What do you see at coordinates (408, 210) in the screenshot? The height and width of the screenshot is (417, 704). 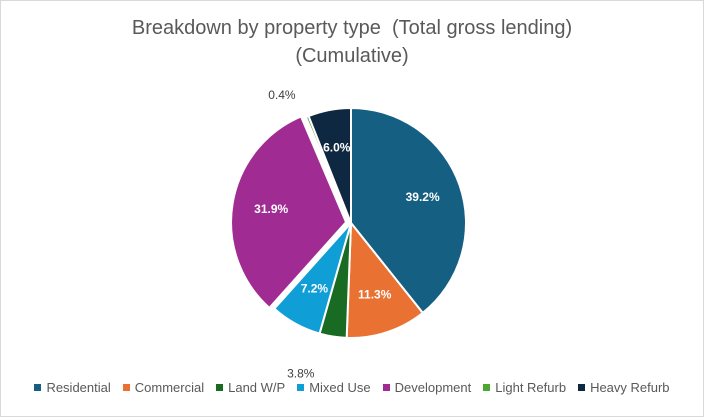 I see `pie-slice-residential` at bounding box center [408, 210].